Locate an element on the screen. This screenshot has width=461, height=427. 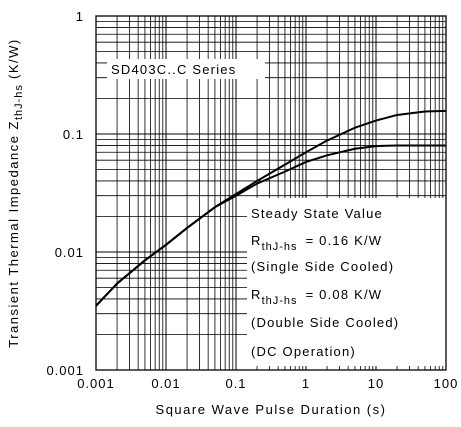
series-label-background is located at coordinates (186, 69).